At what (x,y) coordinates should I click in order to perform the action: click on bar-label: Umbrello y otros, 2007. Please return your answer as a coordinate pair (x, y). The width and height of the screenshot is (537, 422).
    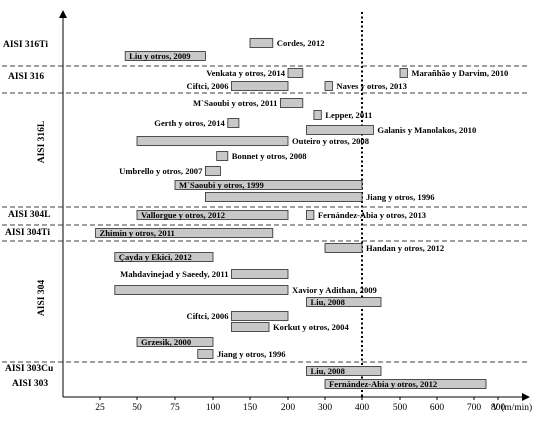
    Looking at the image, I should click on (161, 171).